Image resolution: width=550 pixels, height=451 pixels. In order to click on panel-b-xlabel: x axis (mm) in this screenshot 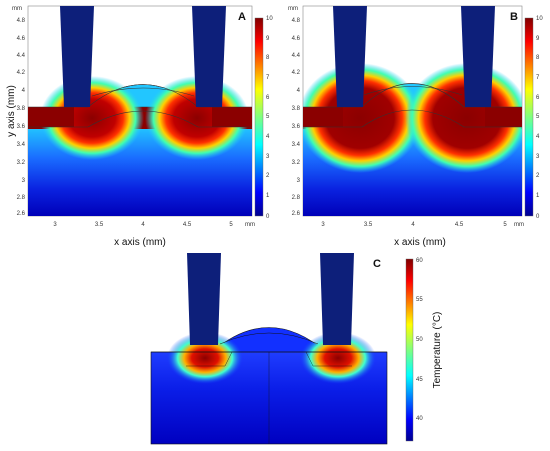, I will do `click(420, 242)`.